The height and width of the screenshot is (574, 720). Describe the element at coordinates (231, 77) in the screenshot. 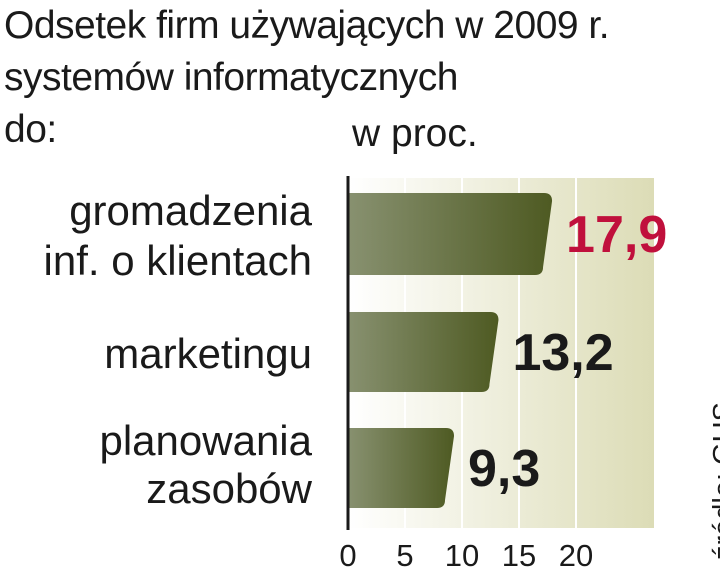

I see `title-line-2: systemów informatycznych` at that location.